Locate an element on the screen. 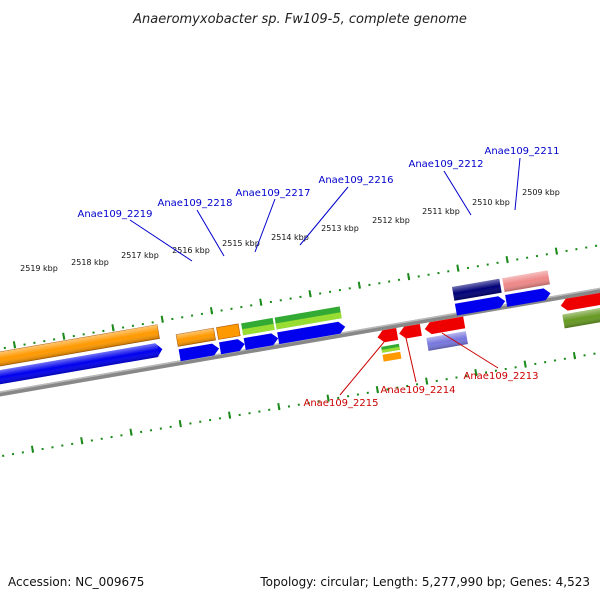 Image resolution: width=600 pixels, height=600 pixels. gene-label-top: Anae109_2218 is located at coordinates (195, 203).